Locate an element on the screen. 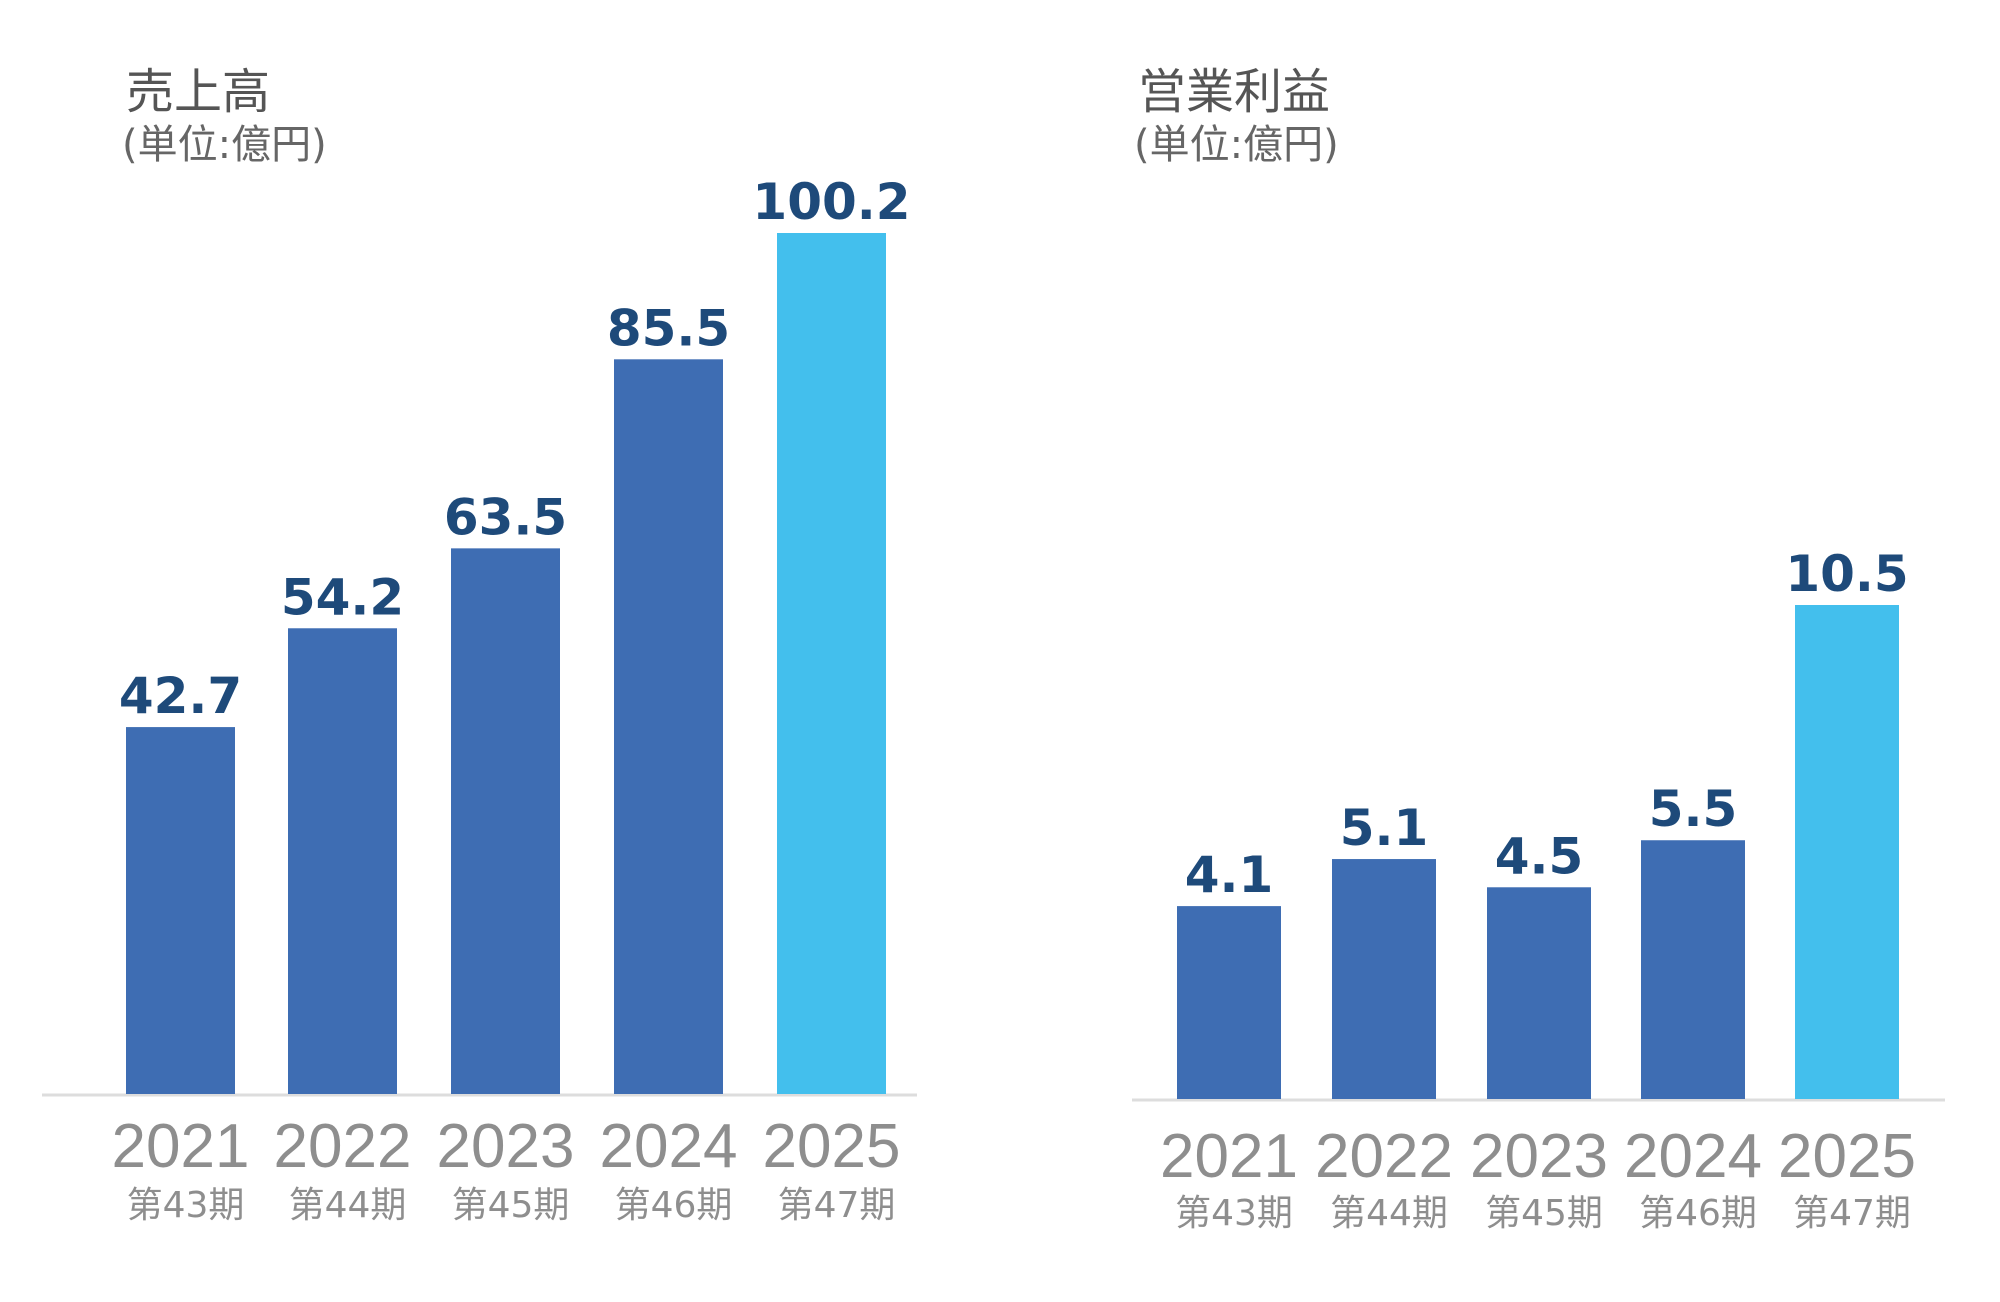 Image resolution: width=2000 pixels, height=1302 pixels. sales-period-label-2024: 第46期 is located at coordinates (674, 1205).